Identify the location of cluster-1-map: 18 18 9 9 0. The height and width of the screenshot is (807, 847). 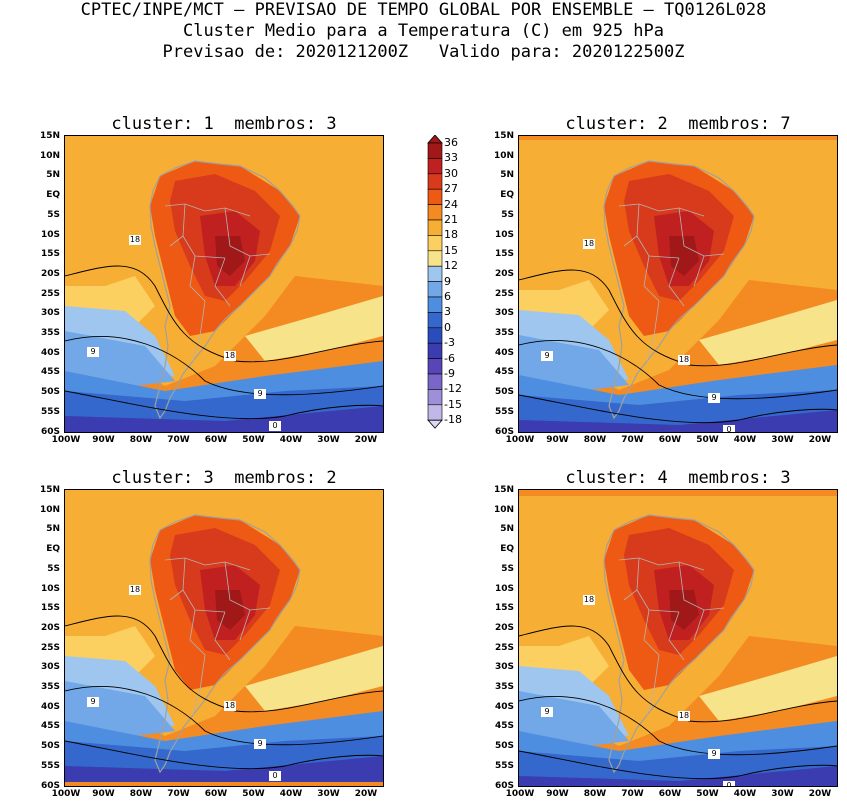
(224, 284).